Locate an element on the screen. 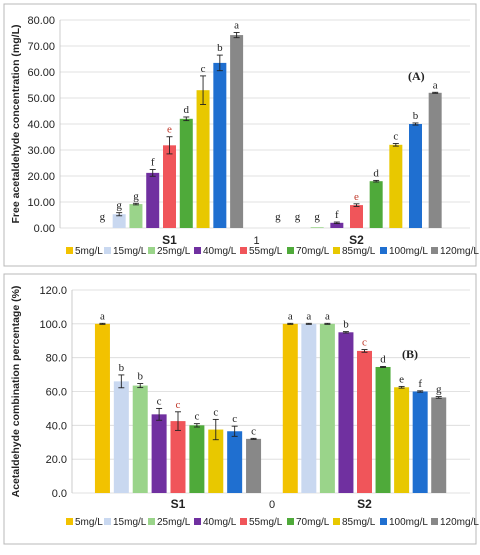 This screenshot has height=555, width=480. y-tick-label: 30.00 is located at coordinates (41, 151).